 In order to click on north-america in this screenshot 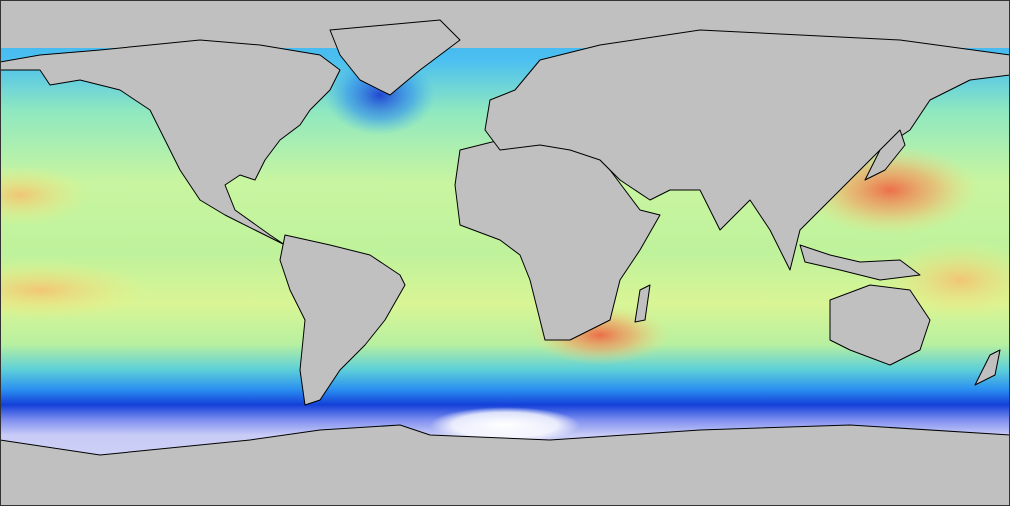, I will do `click(170, 142)`.